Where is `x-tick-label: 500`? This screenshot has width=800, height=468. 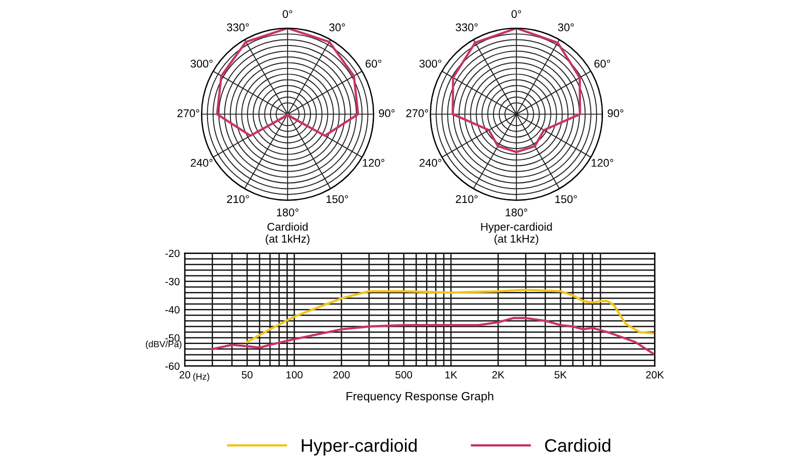 x-tick-label: 500 is located at coordinates (404, 374).